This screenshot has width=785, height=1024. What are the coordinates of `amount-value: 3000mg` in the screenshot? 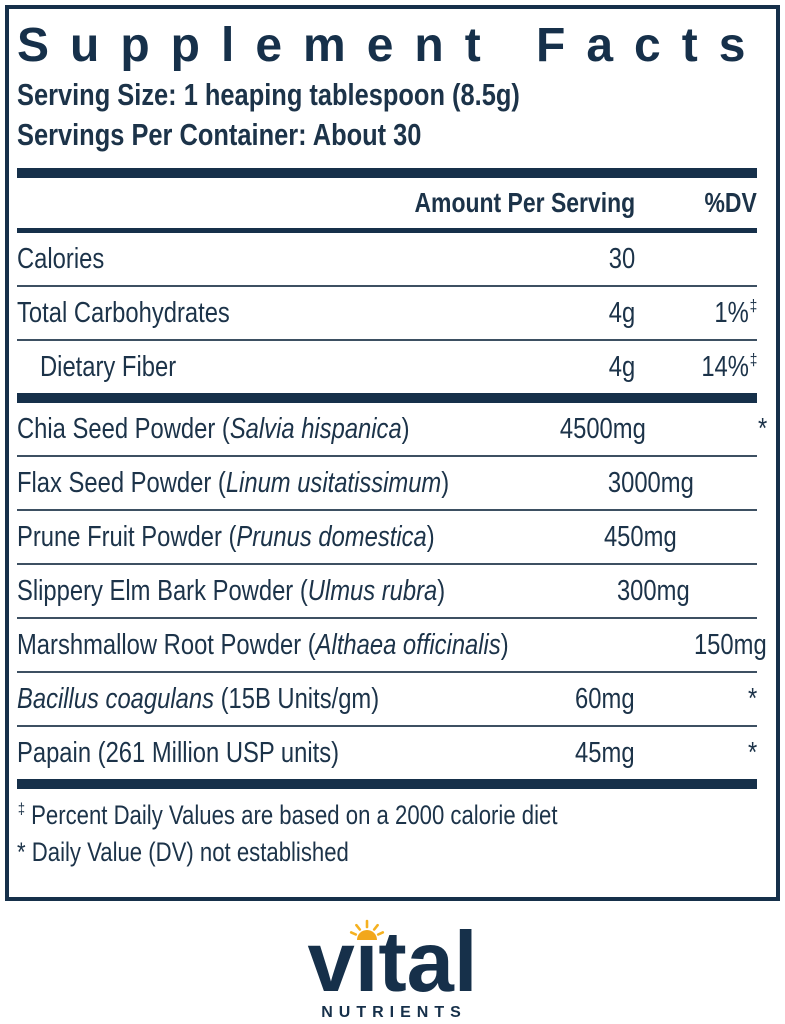 It's located at (651, 482).